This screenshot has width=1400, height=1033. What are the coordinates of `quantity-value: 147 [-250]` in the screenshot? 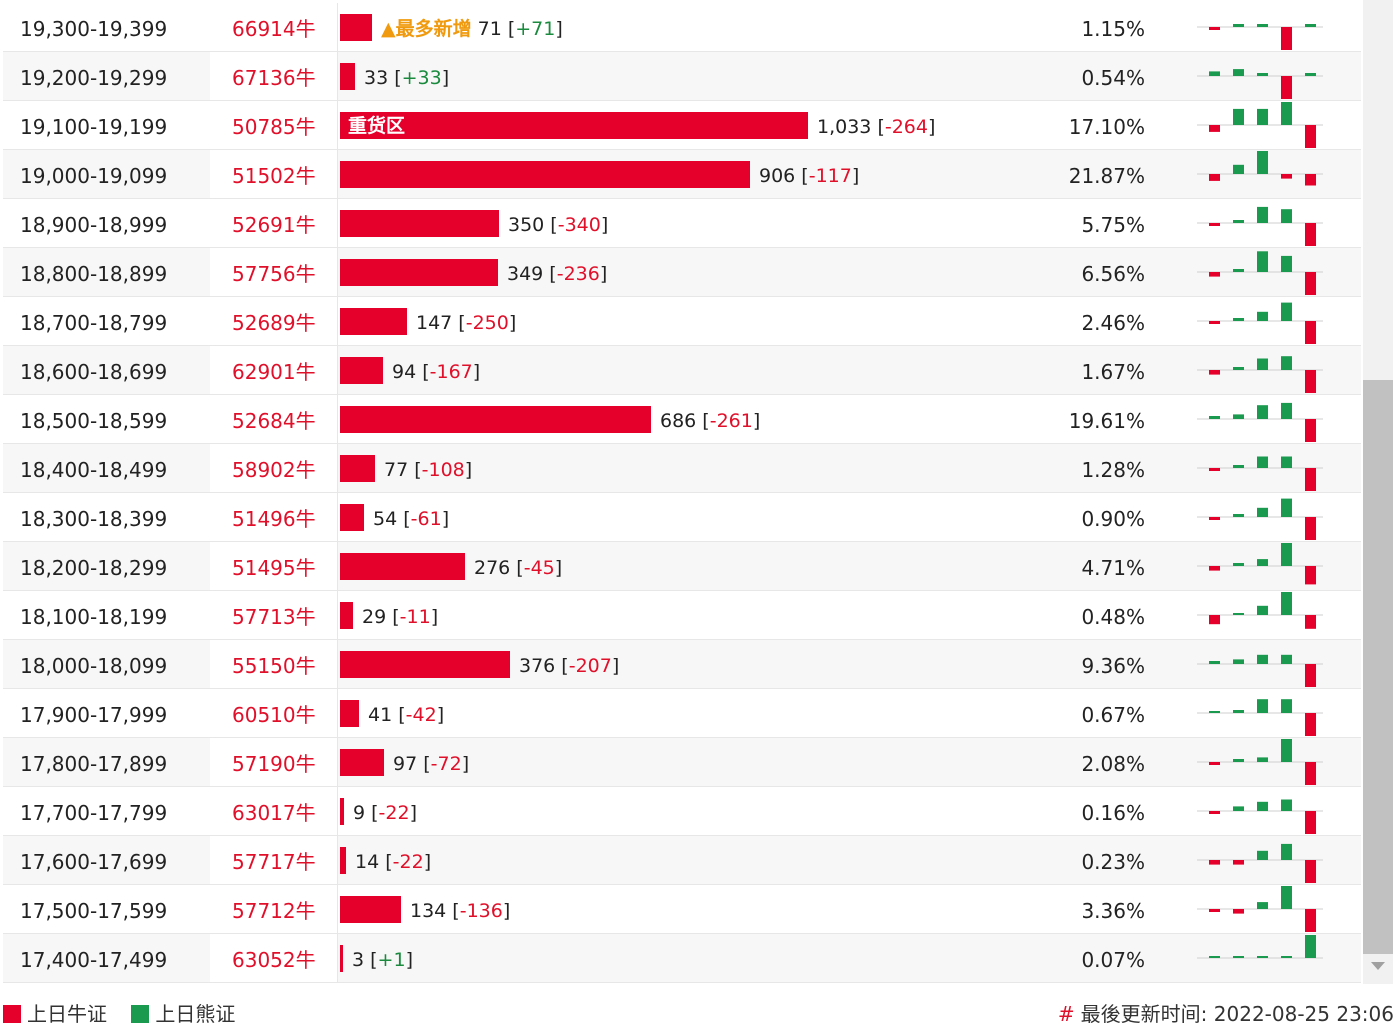 It's located at (466, 323).